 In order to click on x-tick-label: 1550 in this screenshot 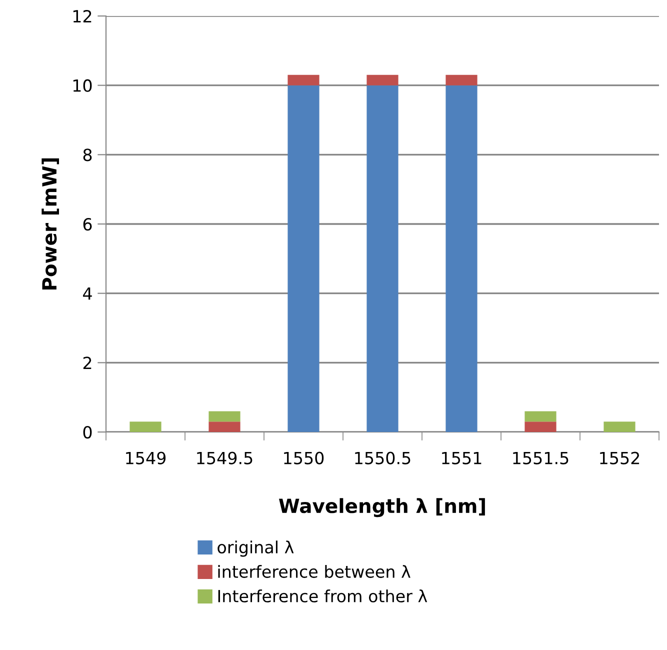, I will do `click(304, 458)`.